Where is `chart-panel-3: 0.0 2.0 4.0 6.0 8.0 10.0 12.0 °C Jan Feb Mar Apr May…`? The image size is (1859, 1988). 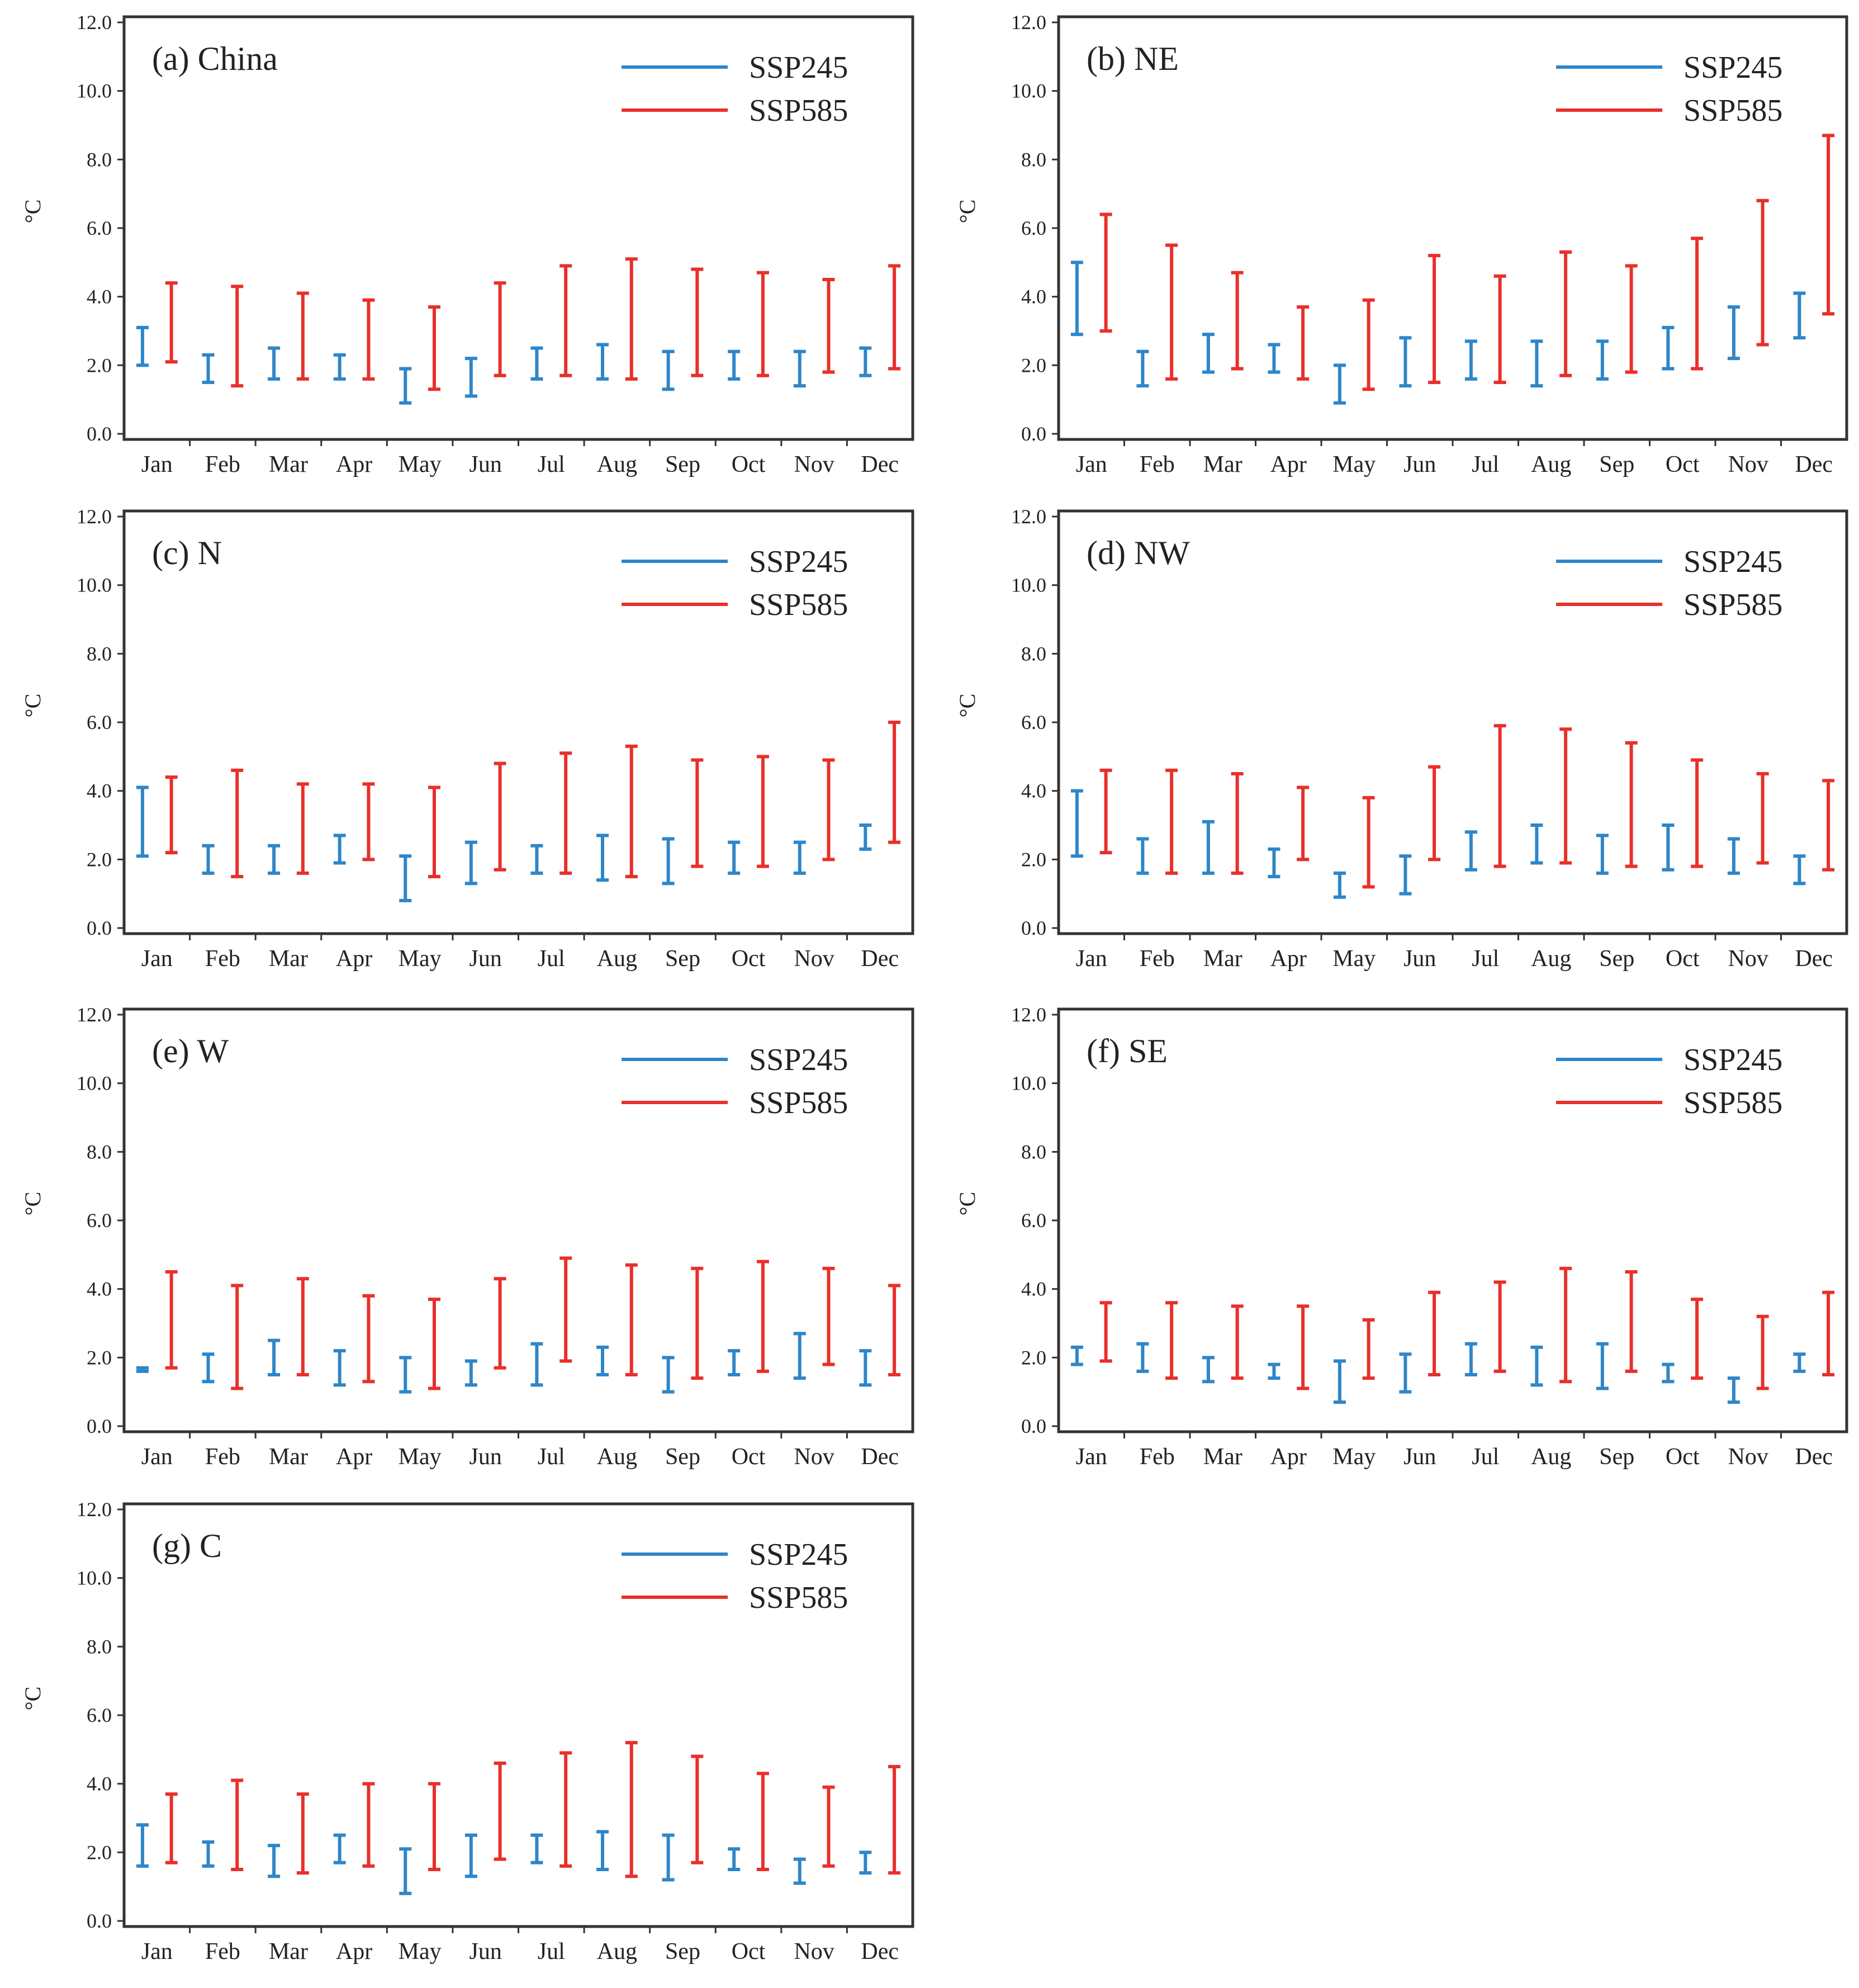
chart-panel-3: 0.0 2.0 4.0 6.0 8.0 10.0 12.0 °C Jan Feb Mar Apr May… is located at coordinates (467, 738).